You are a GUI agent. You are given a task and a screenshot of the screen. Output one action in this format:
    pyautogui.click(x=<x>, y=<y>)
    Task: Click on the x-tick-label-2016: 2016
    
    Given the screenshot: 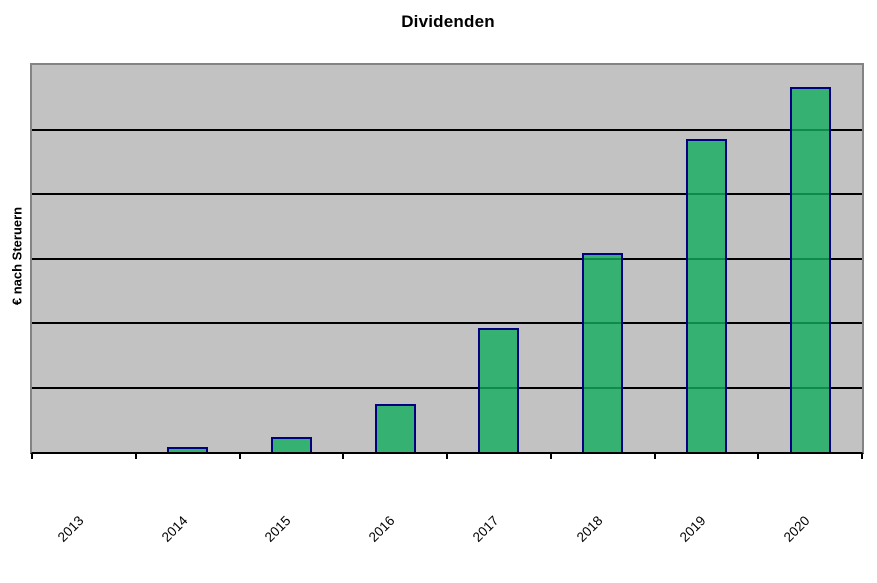 What is the action you would take?
    pyautogui.click(x=381, y=529)
    